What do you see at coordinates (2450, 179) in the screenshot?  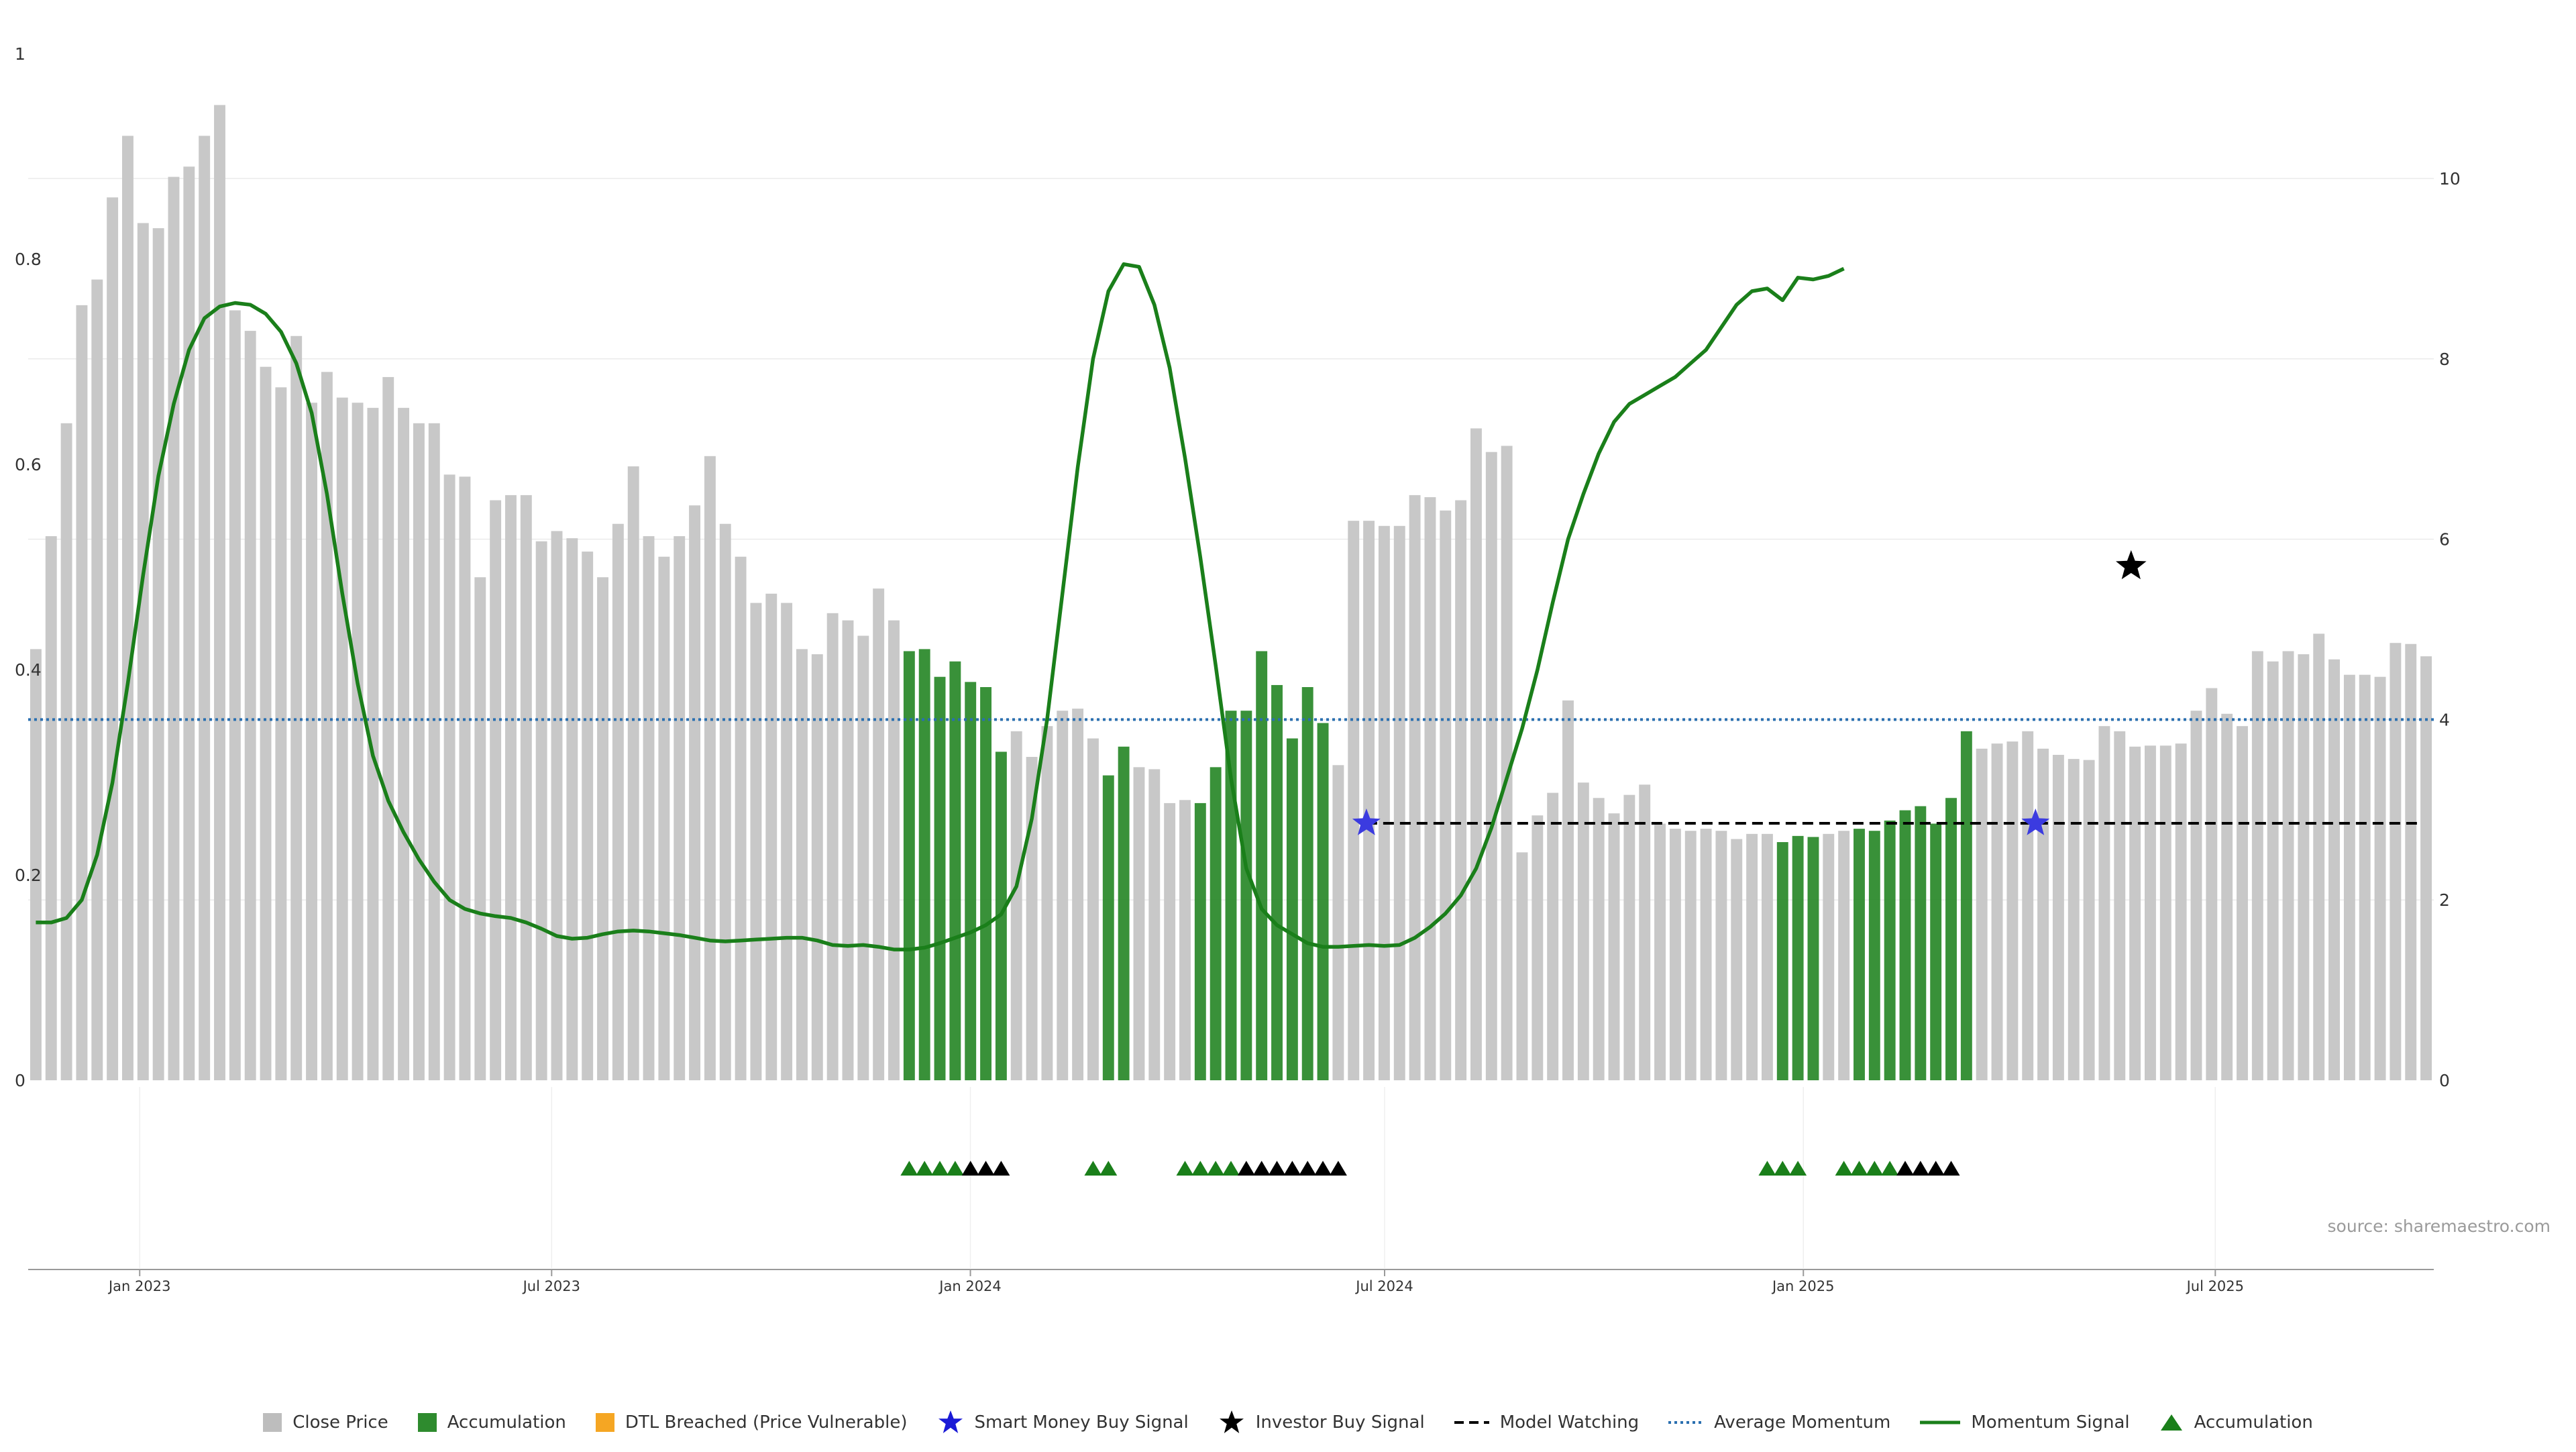 I see `y-right-tick-label: 10` at bounding box center [2450, 179].